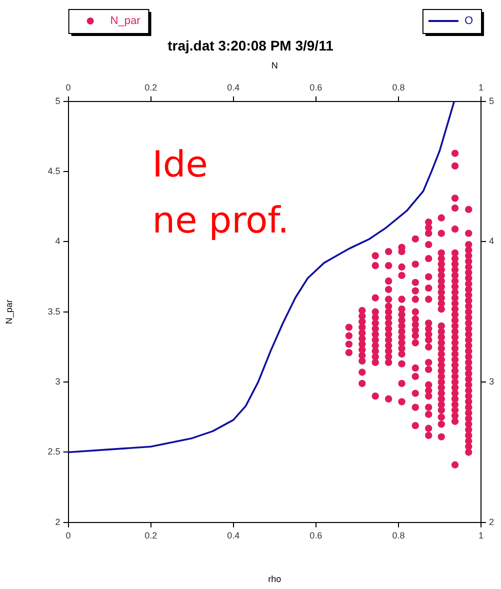 This screenshot has width=501, height=589. Describe the element at coordinates (316, 87) in the screenshot. I see `x2-tick-label: 0.6` at that location.